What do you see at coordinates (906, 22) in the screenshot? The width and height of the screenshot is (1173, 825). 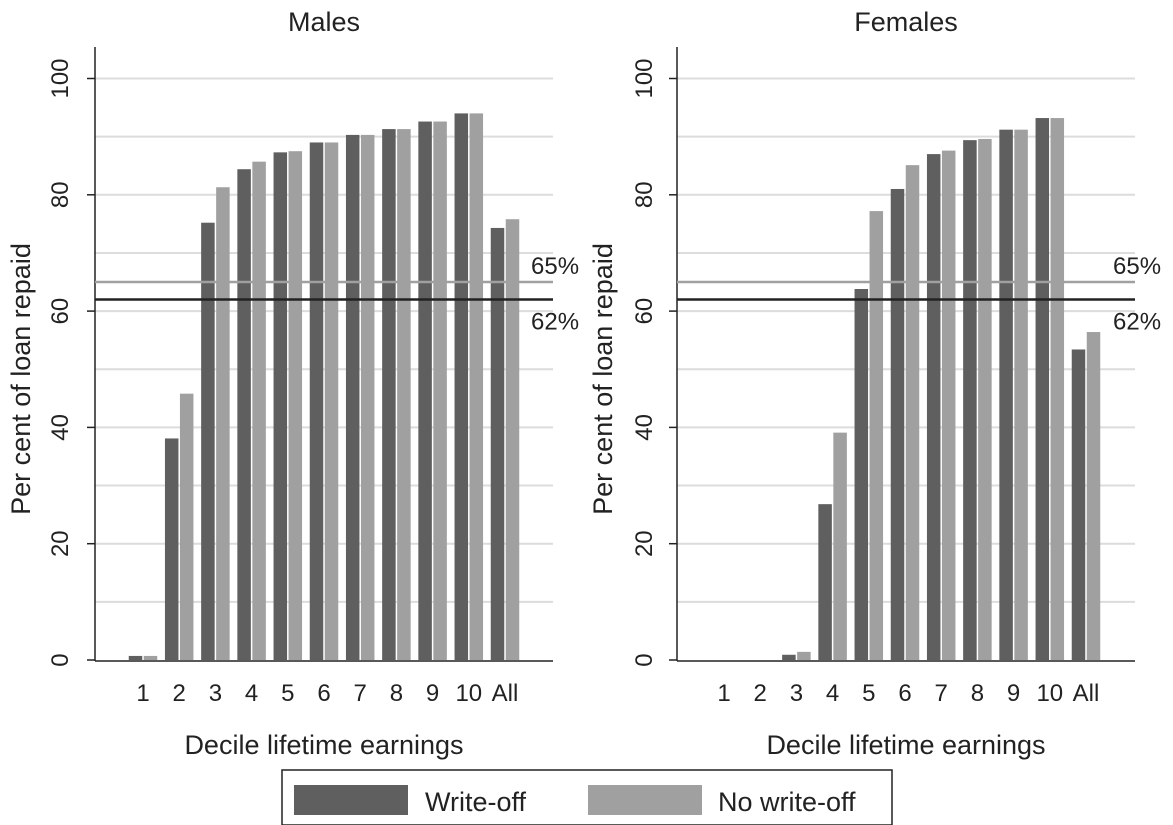 I see `panel-title: Females` at bounding box center [906, 22].